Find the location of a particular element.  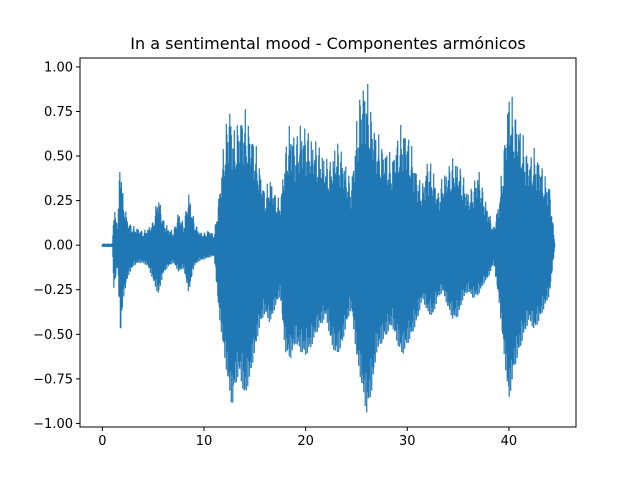

y-tick-label: −0.75 is located at coordinates (53, 379).